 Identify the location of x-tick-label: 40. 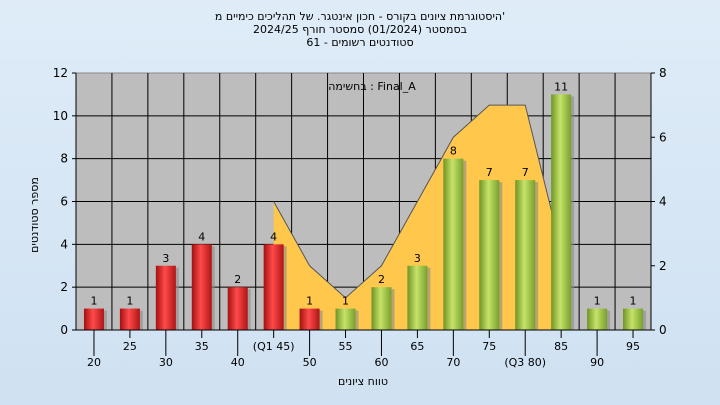
(238, 362).